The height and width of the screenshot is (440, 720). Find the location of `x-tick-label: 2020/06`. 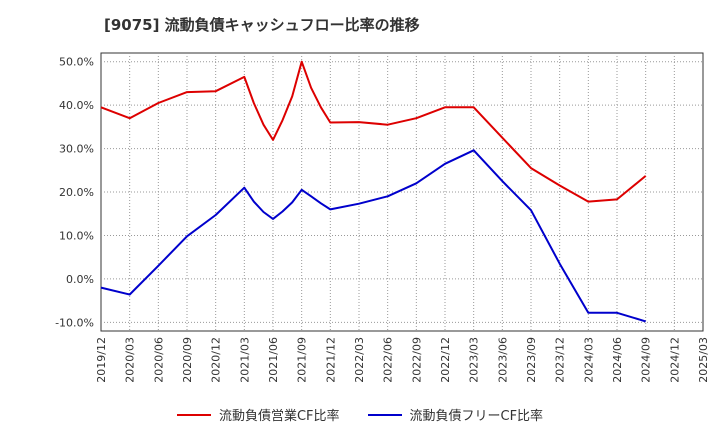

x-tick-label: 2020/06 is located at coordinates (158, 360).